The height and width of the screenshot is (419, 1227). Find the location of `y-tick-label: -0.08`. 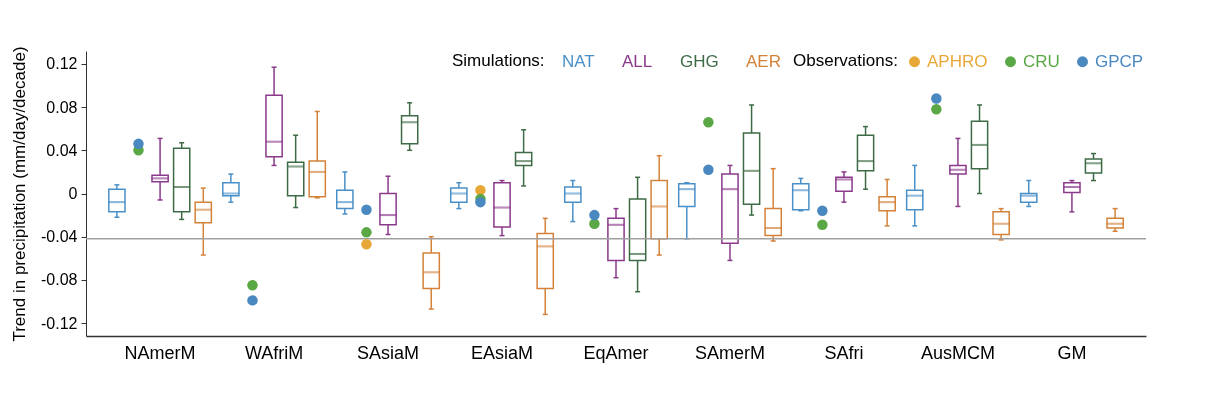

y-tick-label: -0.08 is located at coordinates (59, 280).